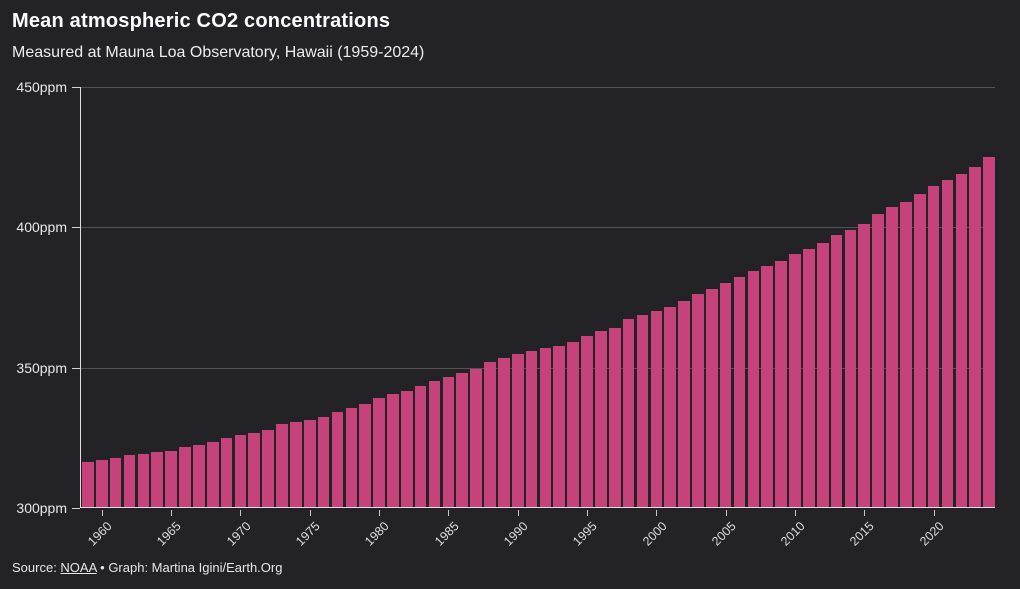 This screenshot has width=1020, height=589. What do you see at coordinates (892, 357) in the screenshot?
I see `bar-2017` at bounding box center [892, 357].